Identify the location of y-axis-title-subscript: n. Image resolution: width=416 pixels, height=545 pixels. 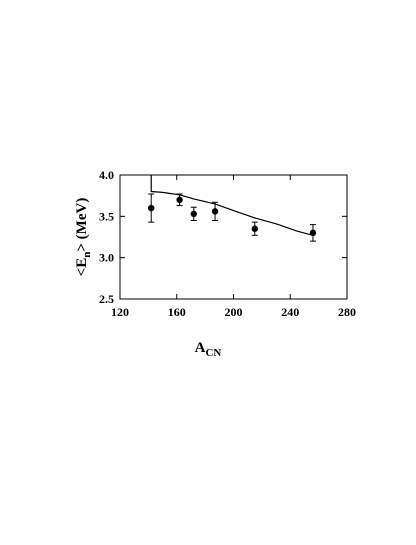
(87, 255).